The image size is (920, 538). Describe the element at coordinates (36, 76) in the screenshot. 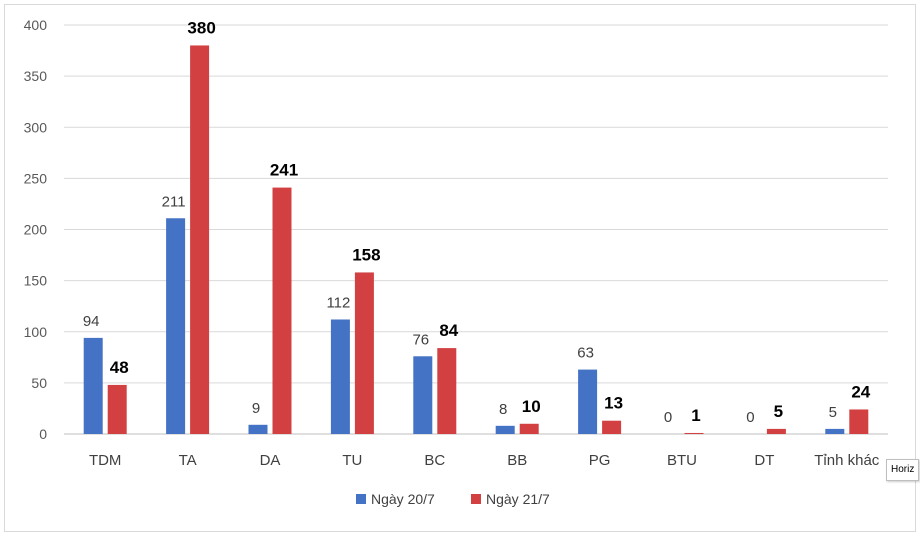

I see `y-tick-label: 350` at that location.